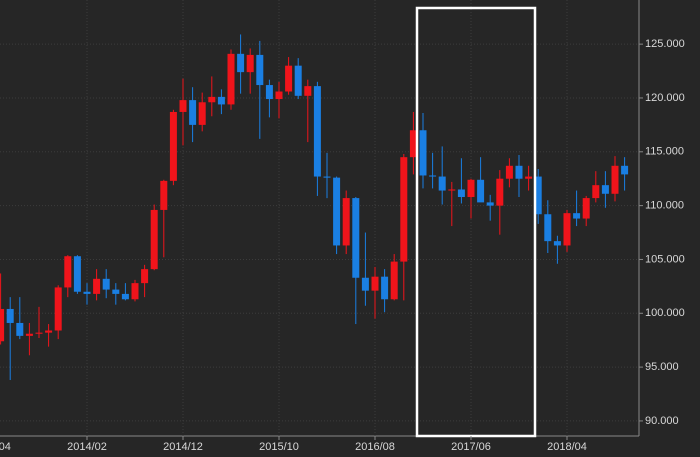  I want to click on y-tick-label: 125.000, so click(665, 44).